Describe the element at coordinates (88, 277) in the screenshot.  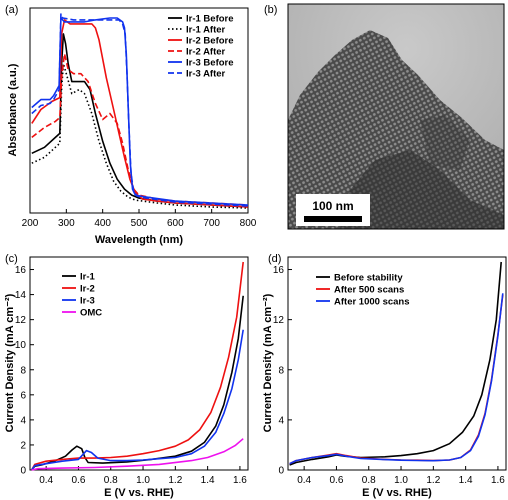
I see `legend-entry: Ir-1` at that location.